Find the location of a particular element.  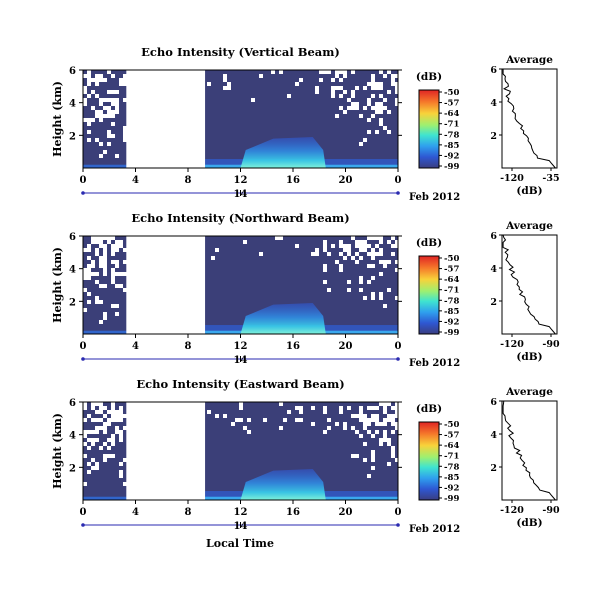

profile-x-label: (dB) is located at coordinates (529, 191).